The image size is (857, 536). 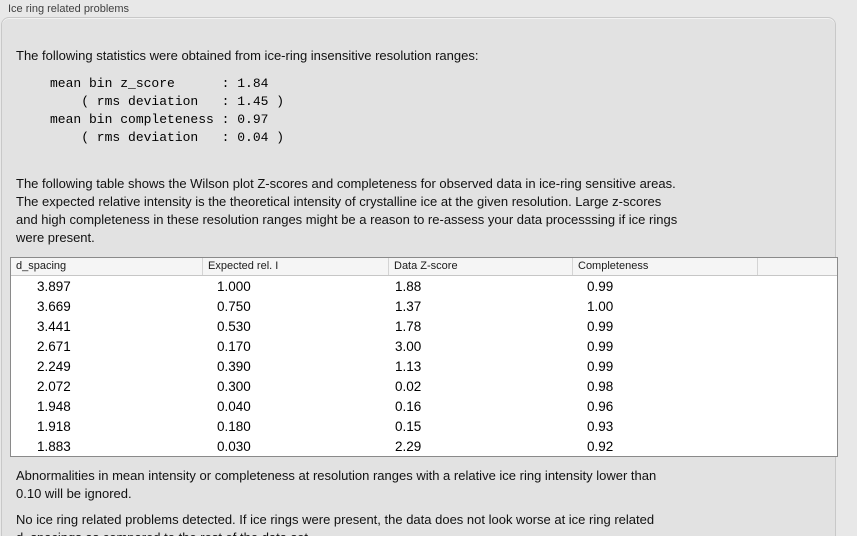 What do you see at coordinates (424, 306) in the screenshot?
I see `table-row: 3.669 0.750 1.37 1.00` at bounding box center [424, 306].